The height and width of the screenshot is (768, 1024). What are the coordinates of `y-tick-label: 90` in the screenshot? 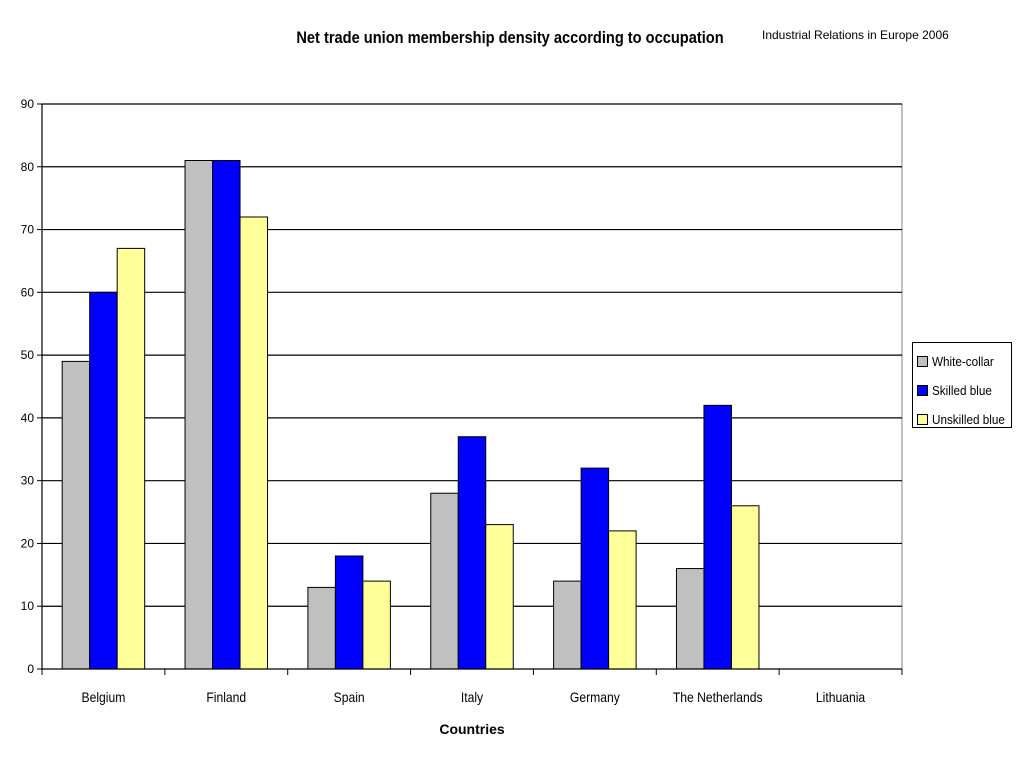 It's located at (28, 104).